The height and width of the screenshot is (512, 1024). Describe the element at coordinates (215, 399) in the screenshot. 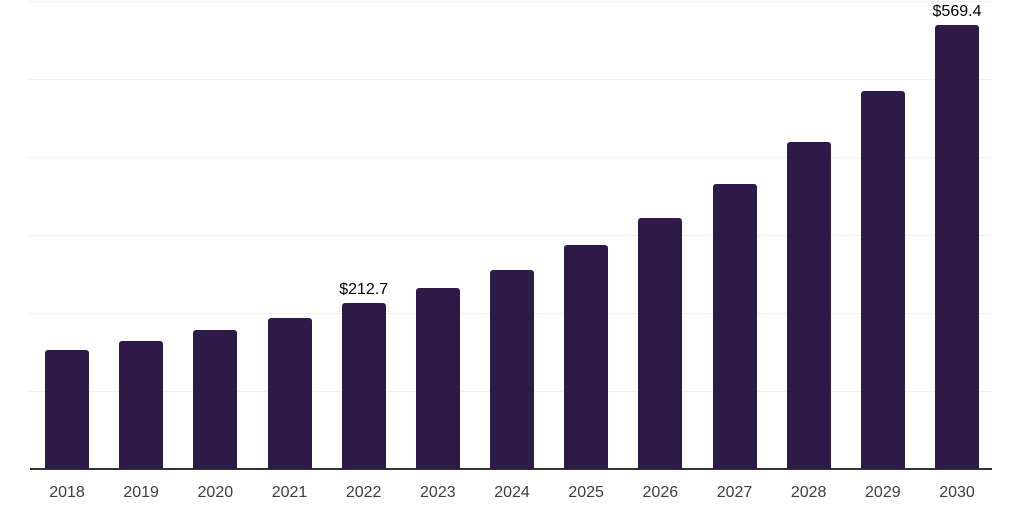

I see `bar-2020` at that location.